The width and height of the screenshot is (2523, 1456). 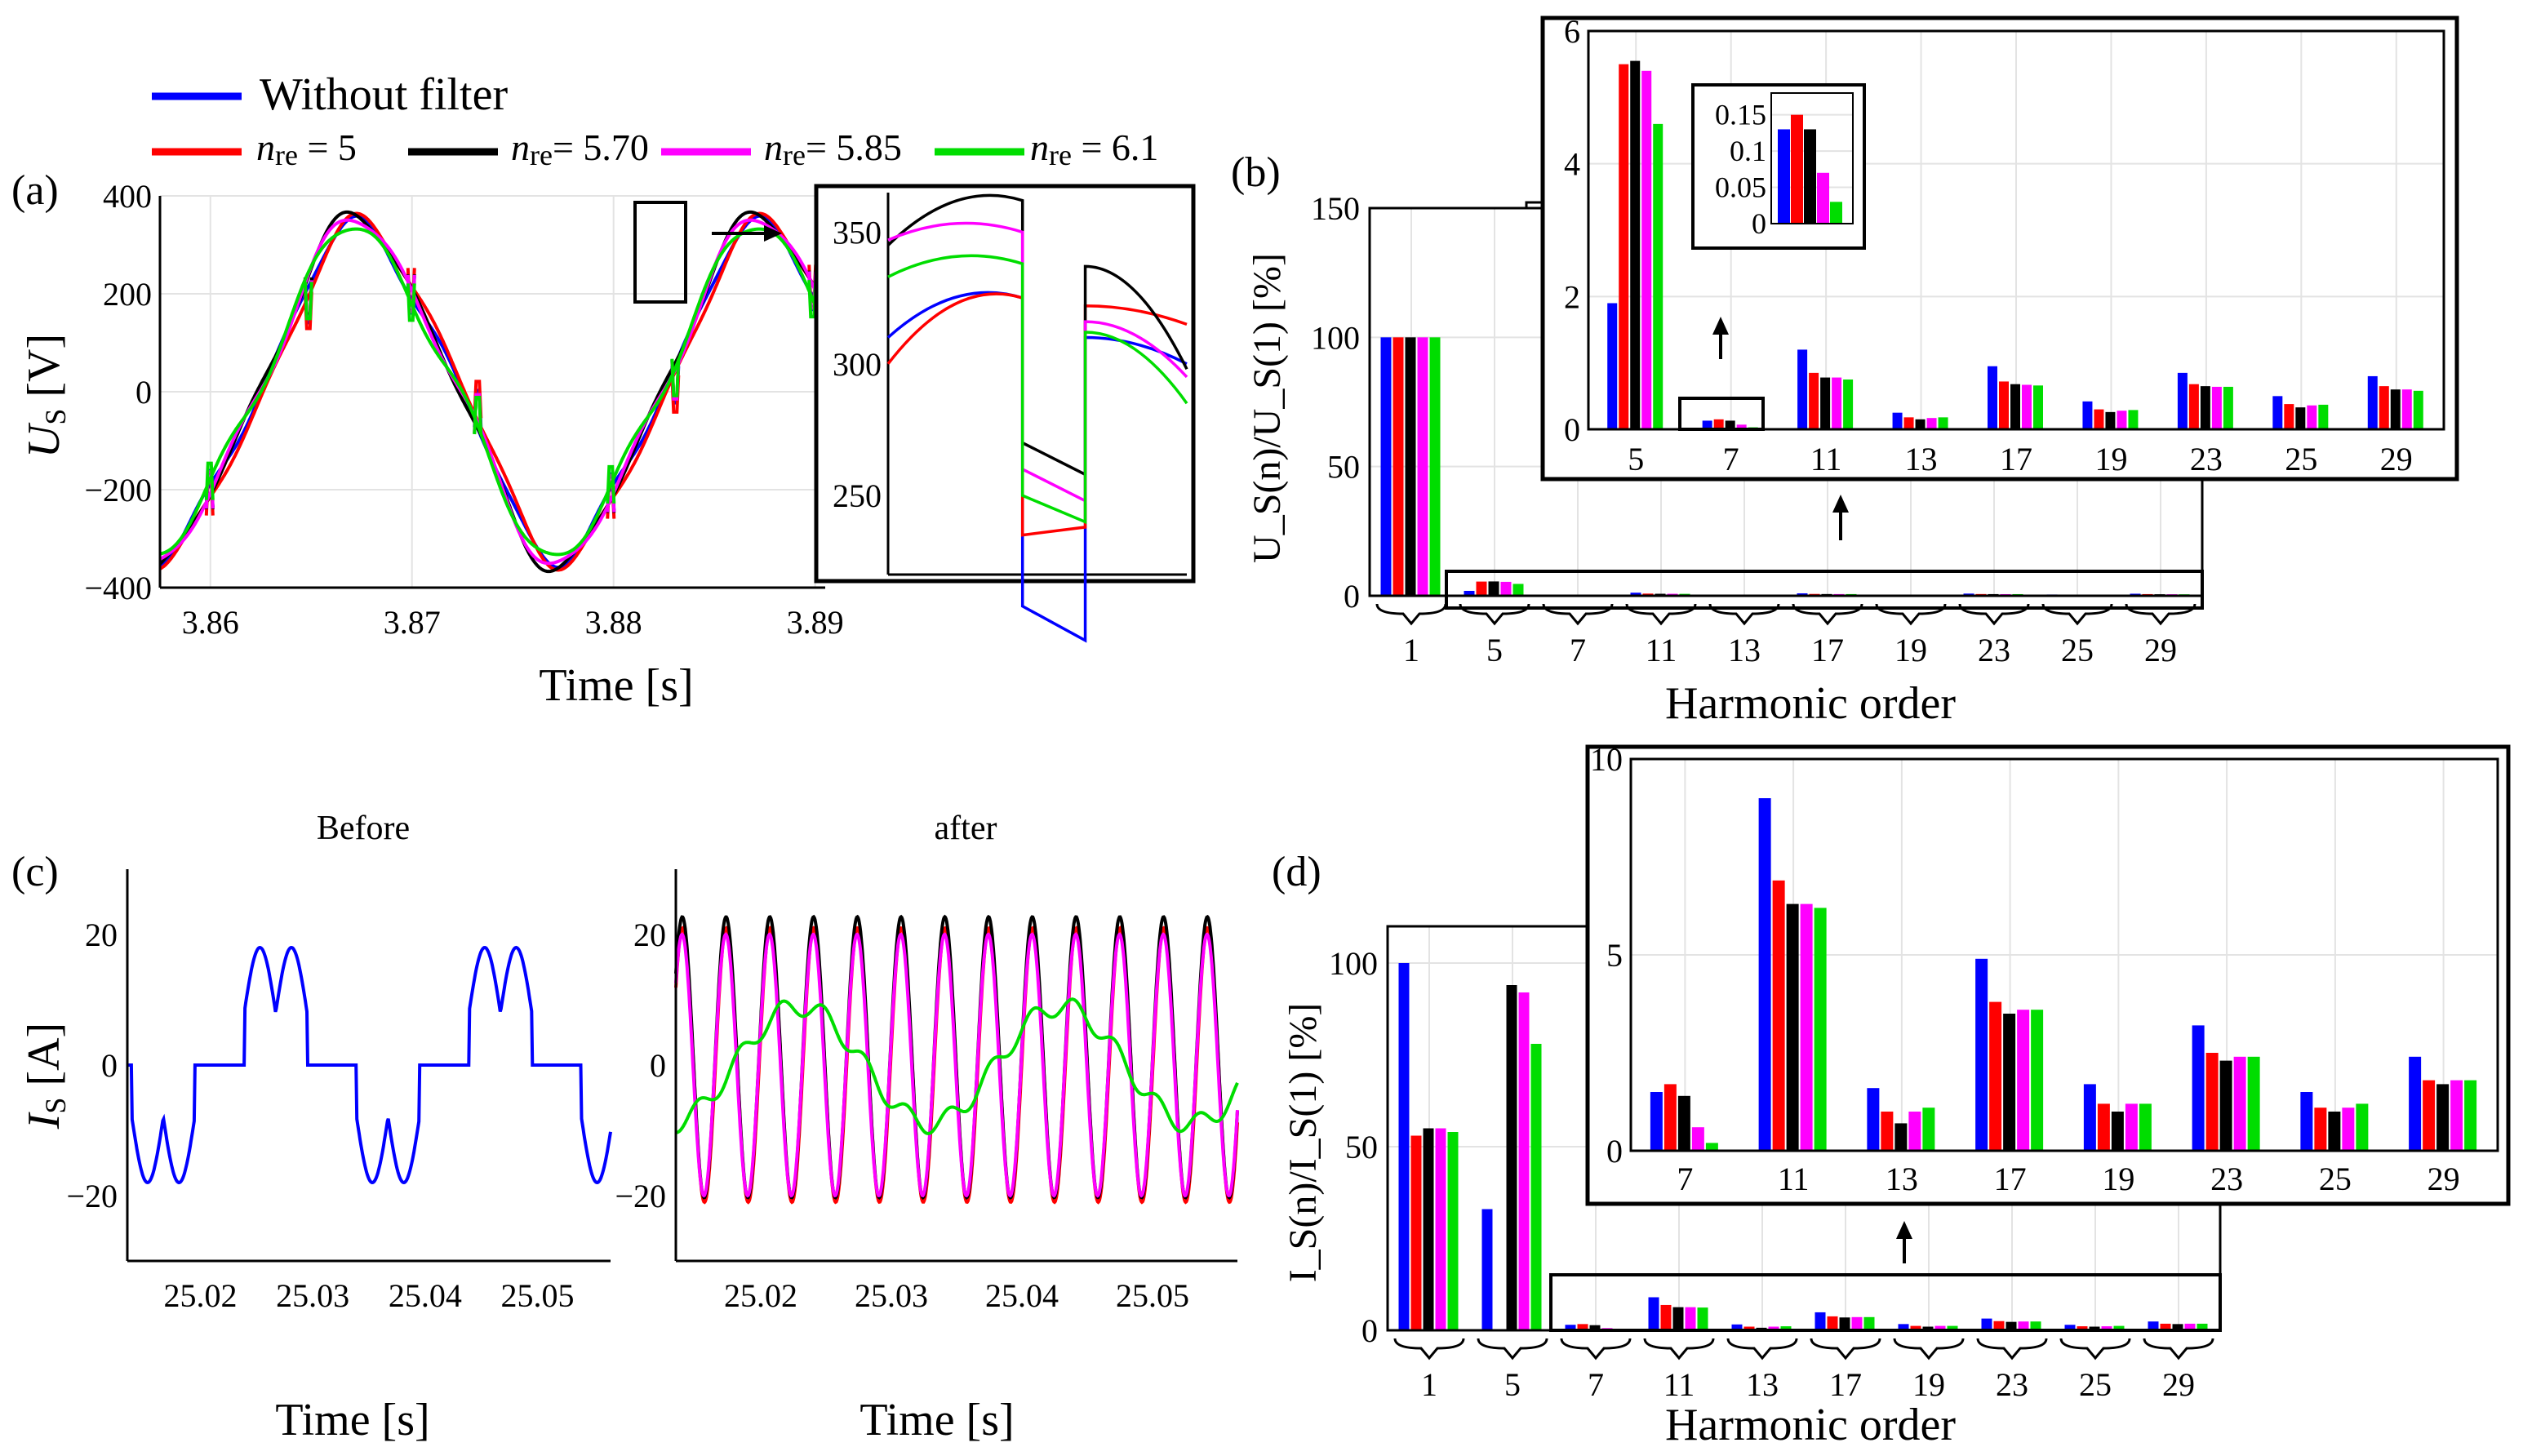 What do you see at coordinates (1994, 650) in the screenshot?
I see `panel-b-xtick-label: 23` at bounding box center [1994, 650].